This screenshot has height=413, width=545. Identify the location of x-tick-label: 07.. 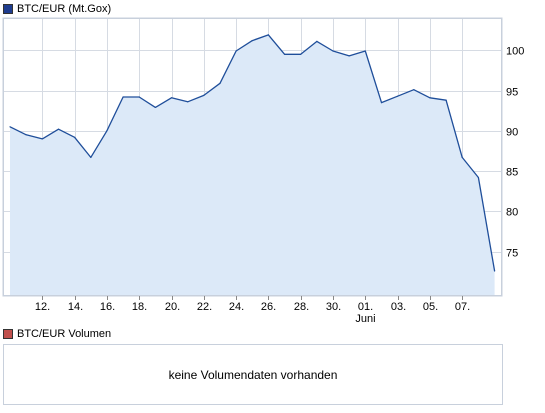
(462, 307).